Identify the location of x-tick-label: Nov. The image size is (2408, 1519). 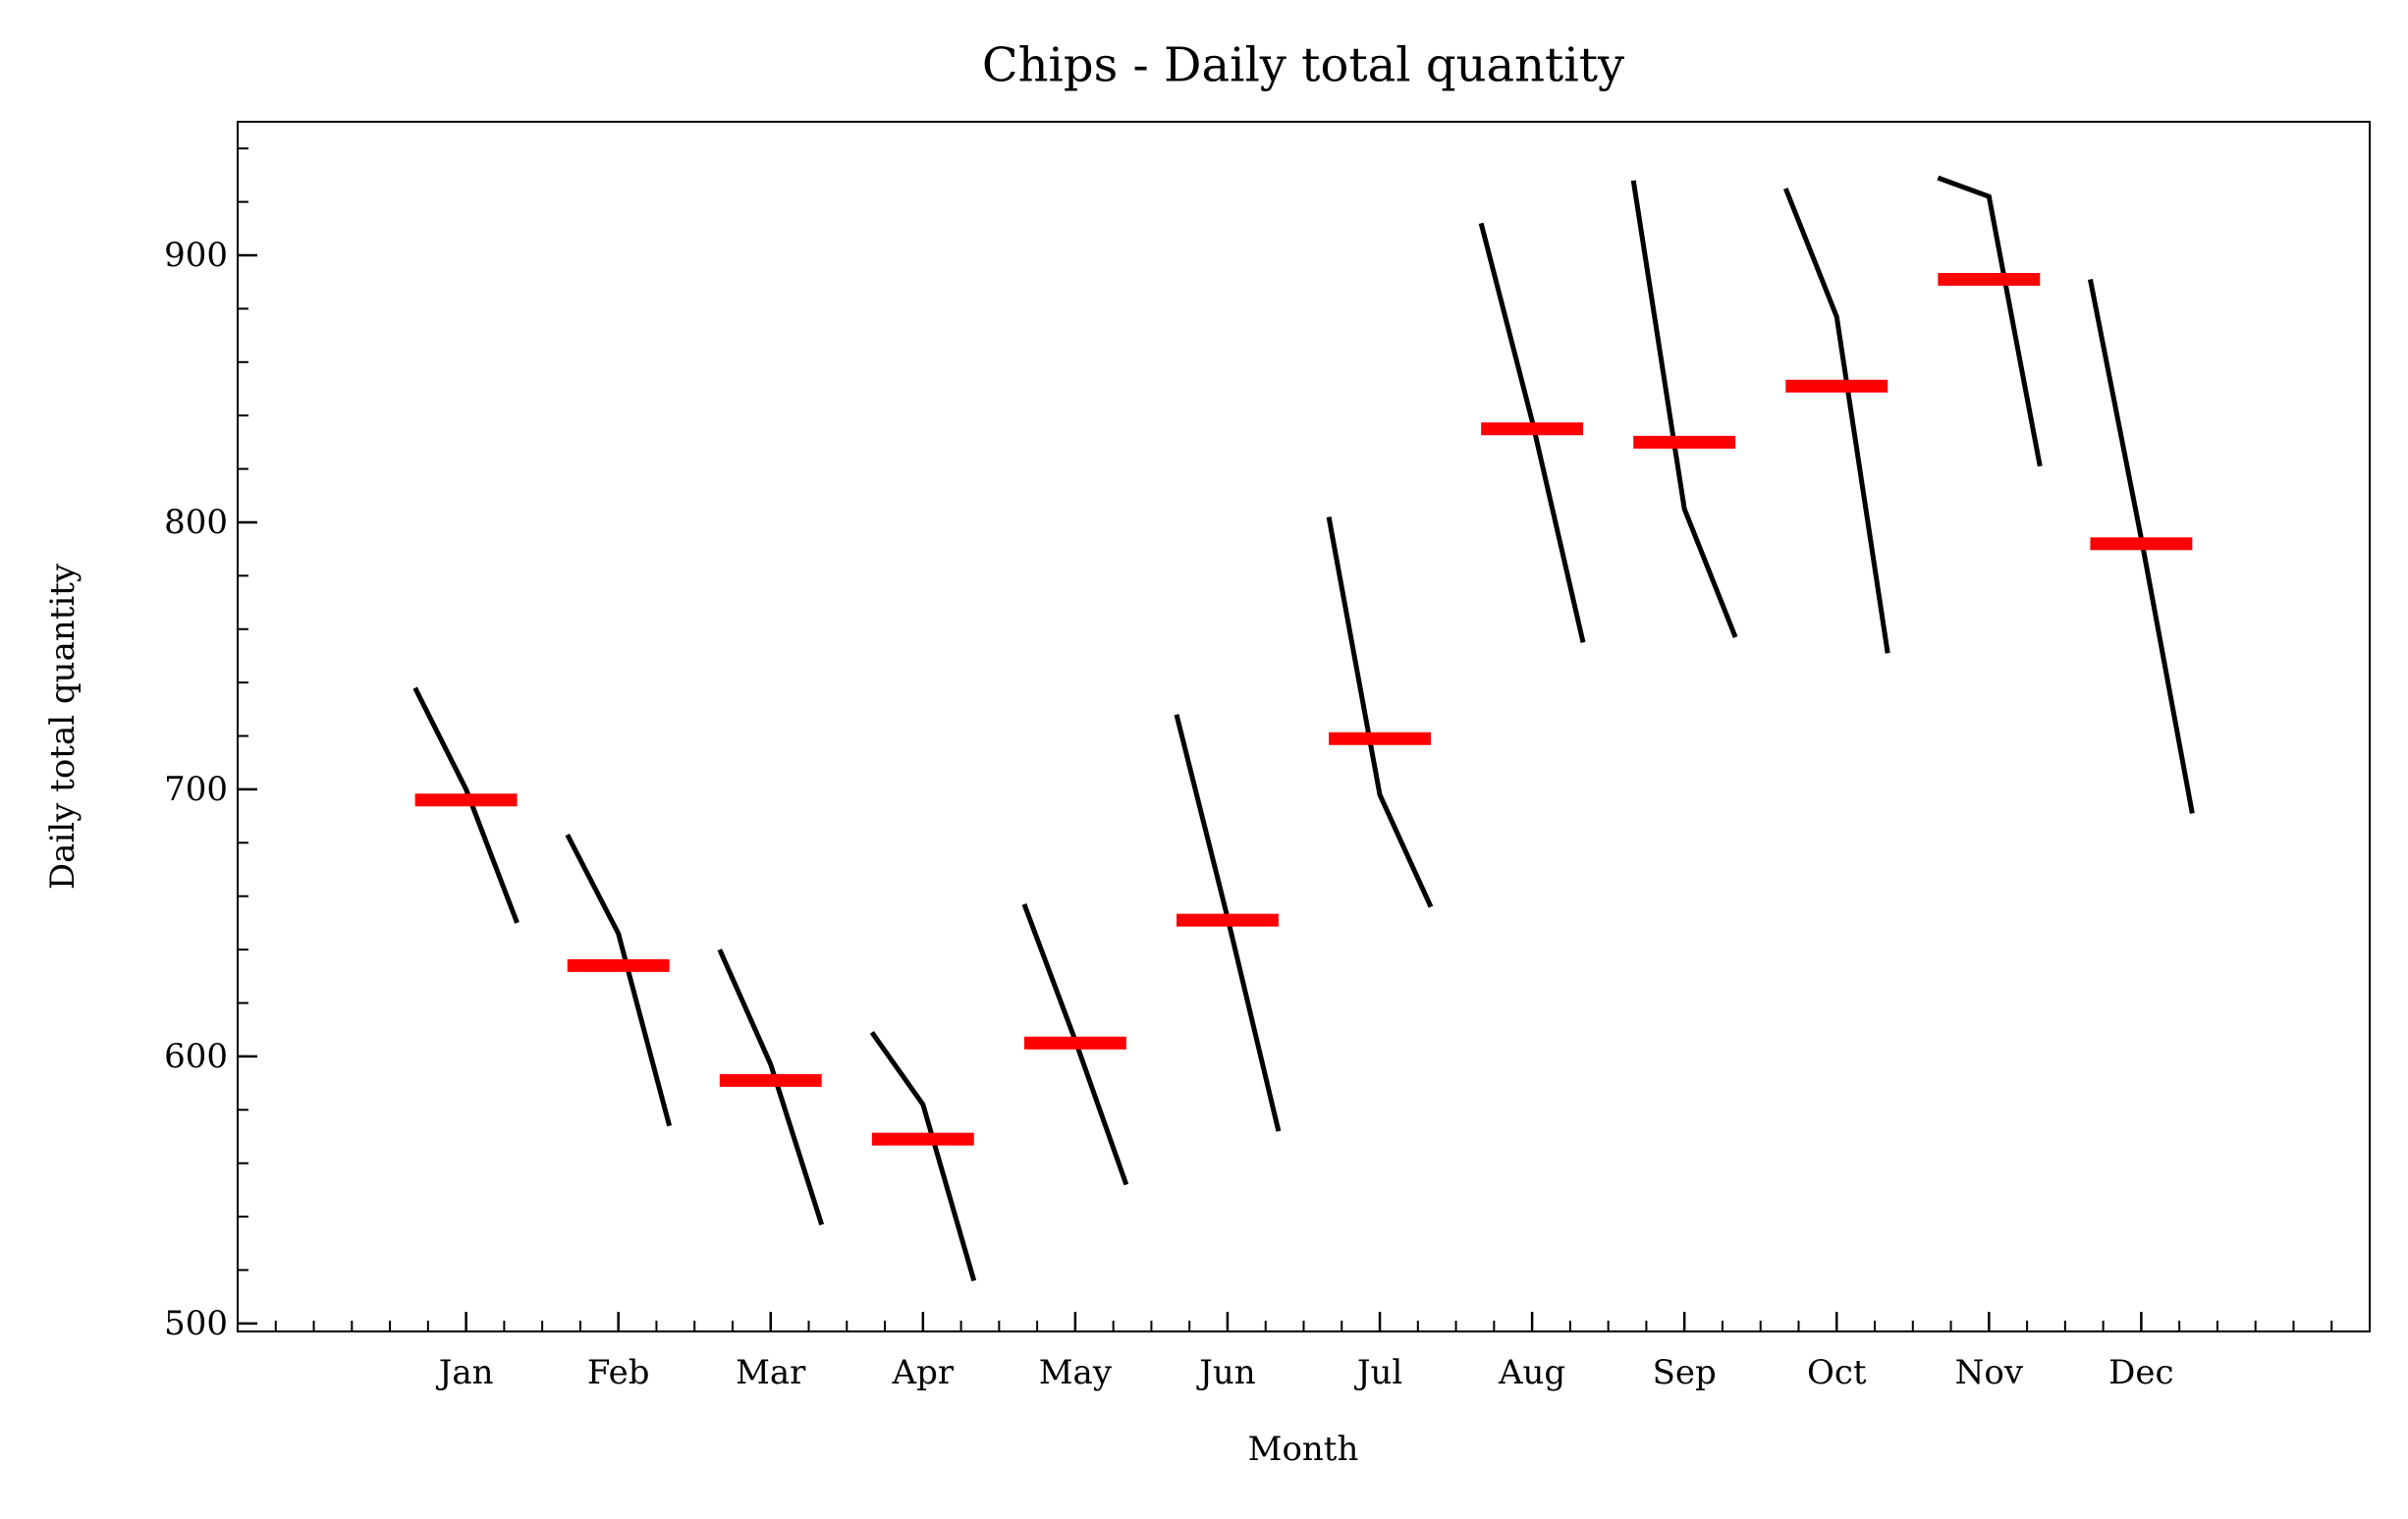
(1990, 1372).